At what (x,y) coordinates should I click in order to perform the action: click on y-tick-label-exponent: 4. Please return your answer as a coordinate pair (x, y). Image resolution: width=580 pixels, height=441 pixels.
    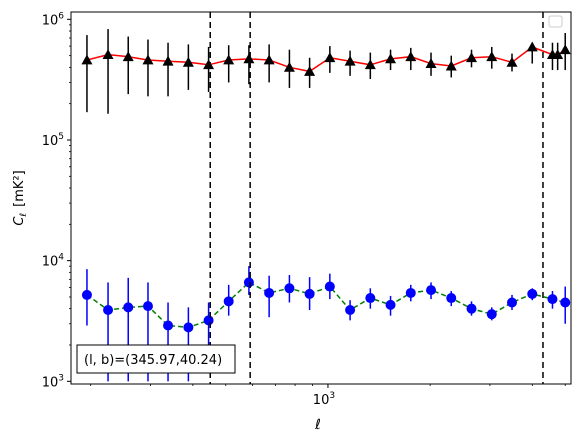
    Looking at the image, I should click on (61, 258).